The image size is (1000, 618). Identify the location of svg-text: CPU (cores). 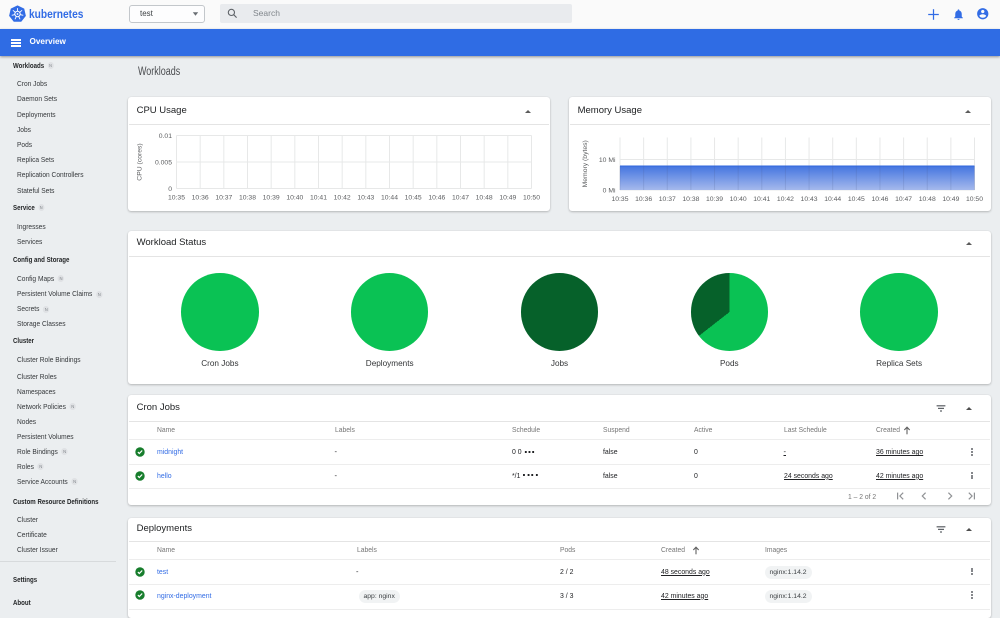
(140, 161).